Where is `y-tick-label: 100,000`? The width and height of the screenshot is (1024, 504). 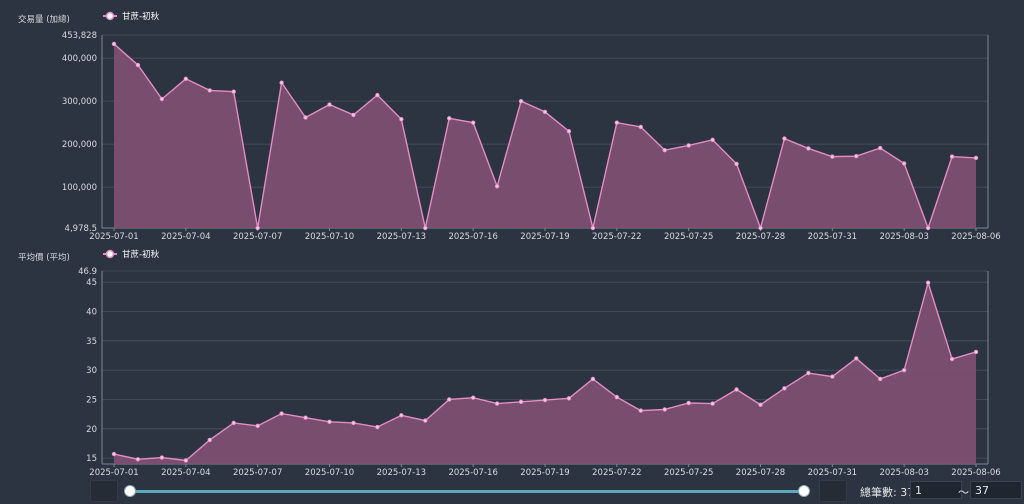 y-tick-label: 100,000 is located at coordinates (79, 188).